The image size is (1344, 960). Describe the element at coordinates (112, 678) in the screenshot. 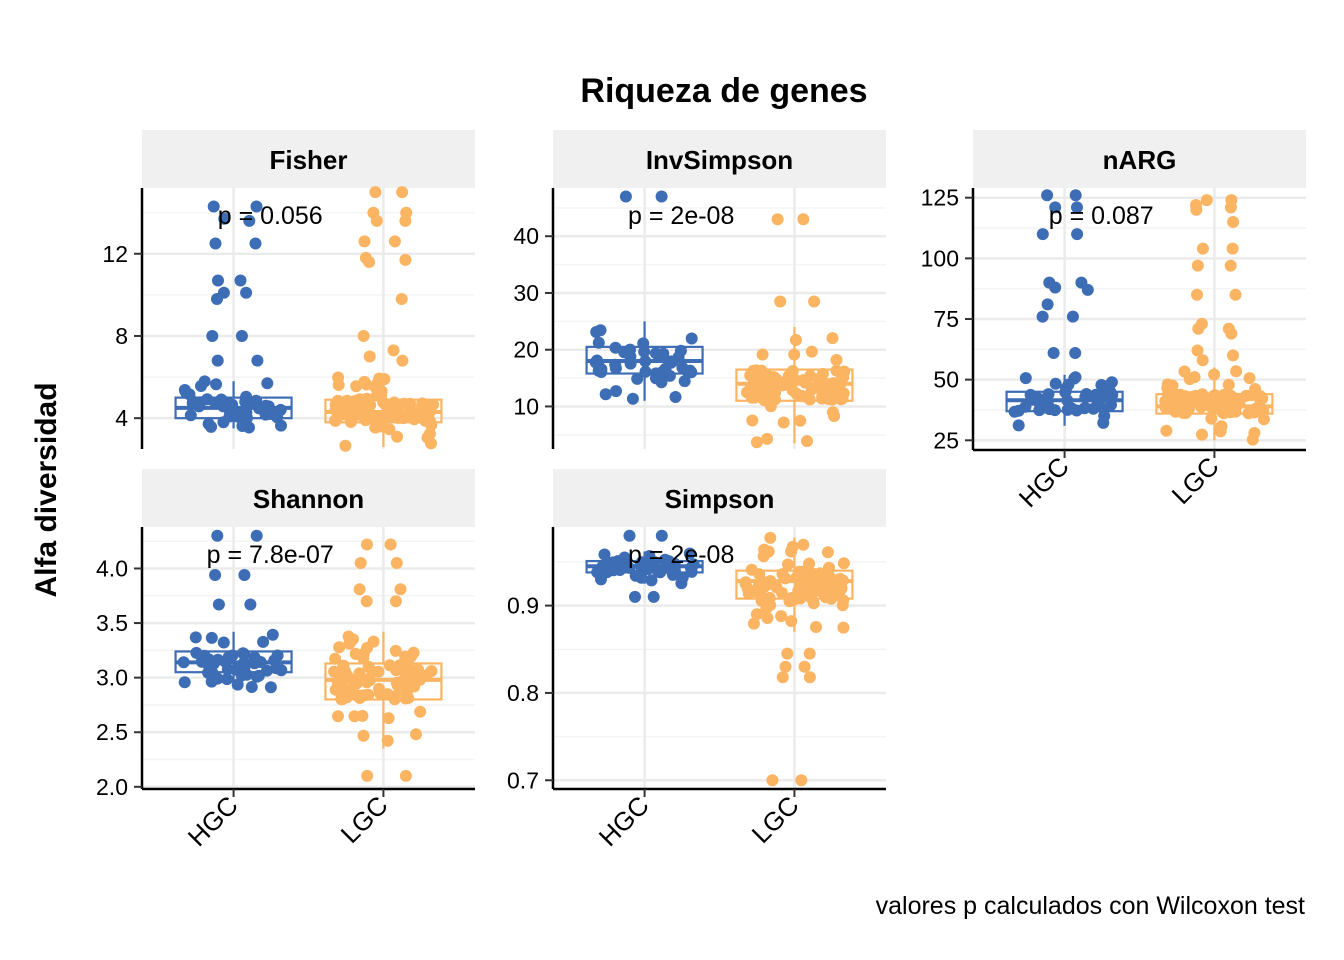

I see `y-tick-label: 3.0` at that location.